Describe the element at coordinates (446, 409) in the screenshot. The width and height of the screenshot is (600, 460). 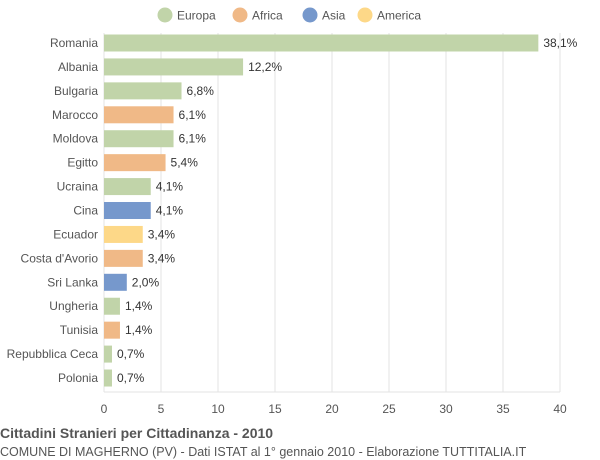
I see `x-tick-label: 30` at that location.